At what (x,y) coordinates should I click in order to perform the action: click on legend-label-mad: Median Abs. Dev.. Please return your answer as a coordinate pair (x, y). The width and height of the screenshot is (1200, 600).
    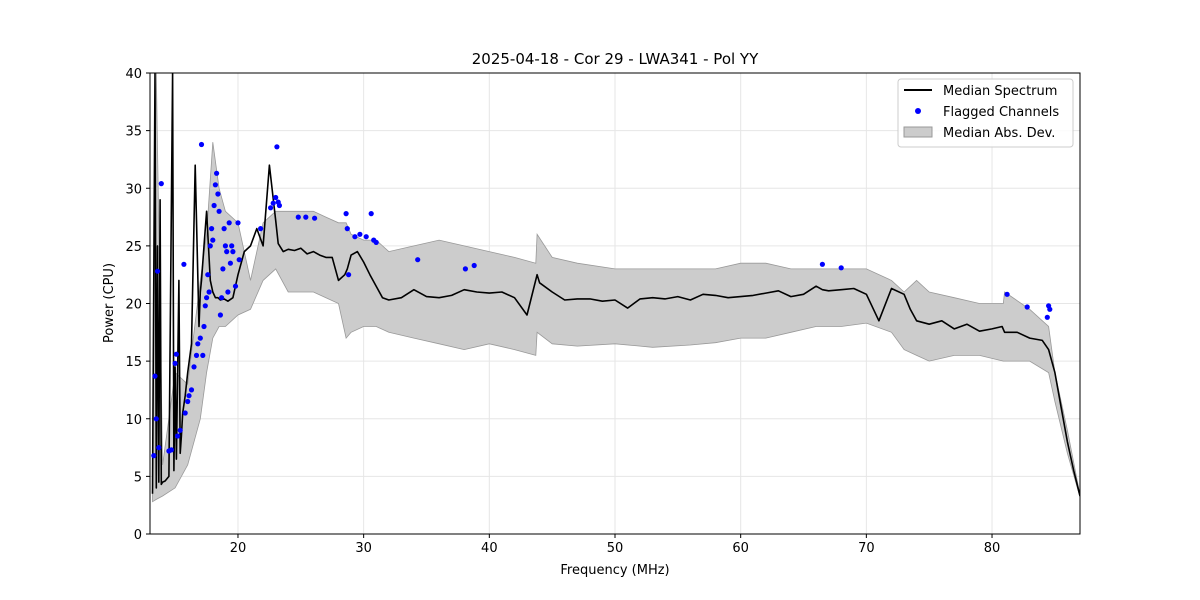
    Looking at the image, I should click on (999, 133).